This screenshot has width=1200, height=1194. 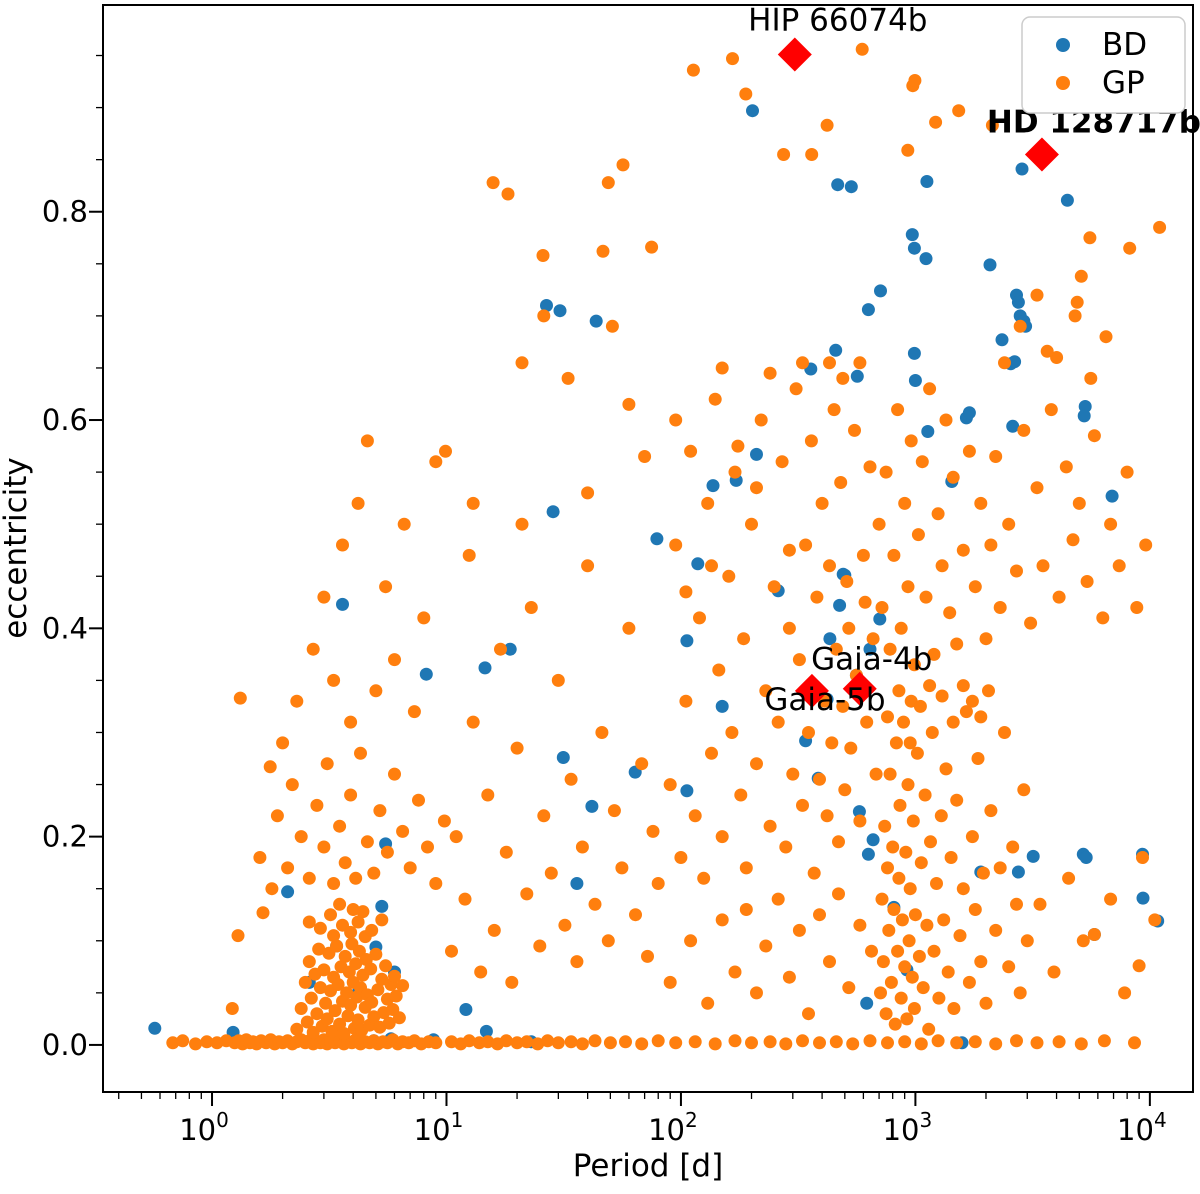 I want to click on x-tick-label: 10⁰, so click(x=204, y=1127).